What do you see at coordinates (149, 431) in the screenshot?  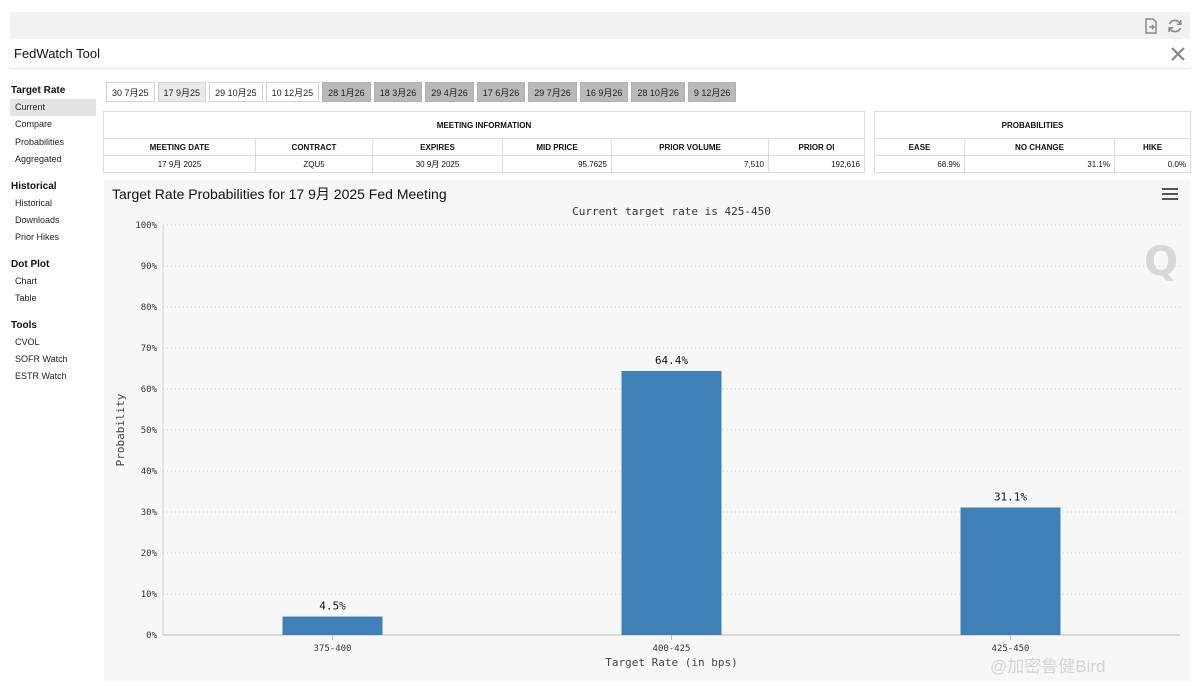 I see `y-tick-label: 50%` at bounding box center [149, 431].